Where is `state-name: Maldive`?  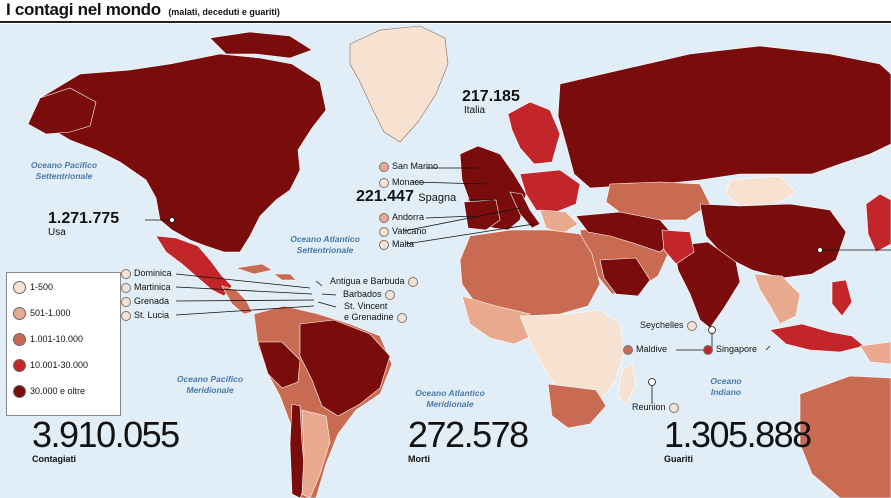 state-name: Maldive is located at coordinates (652, 349).